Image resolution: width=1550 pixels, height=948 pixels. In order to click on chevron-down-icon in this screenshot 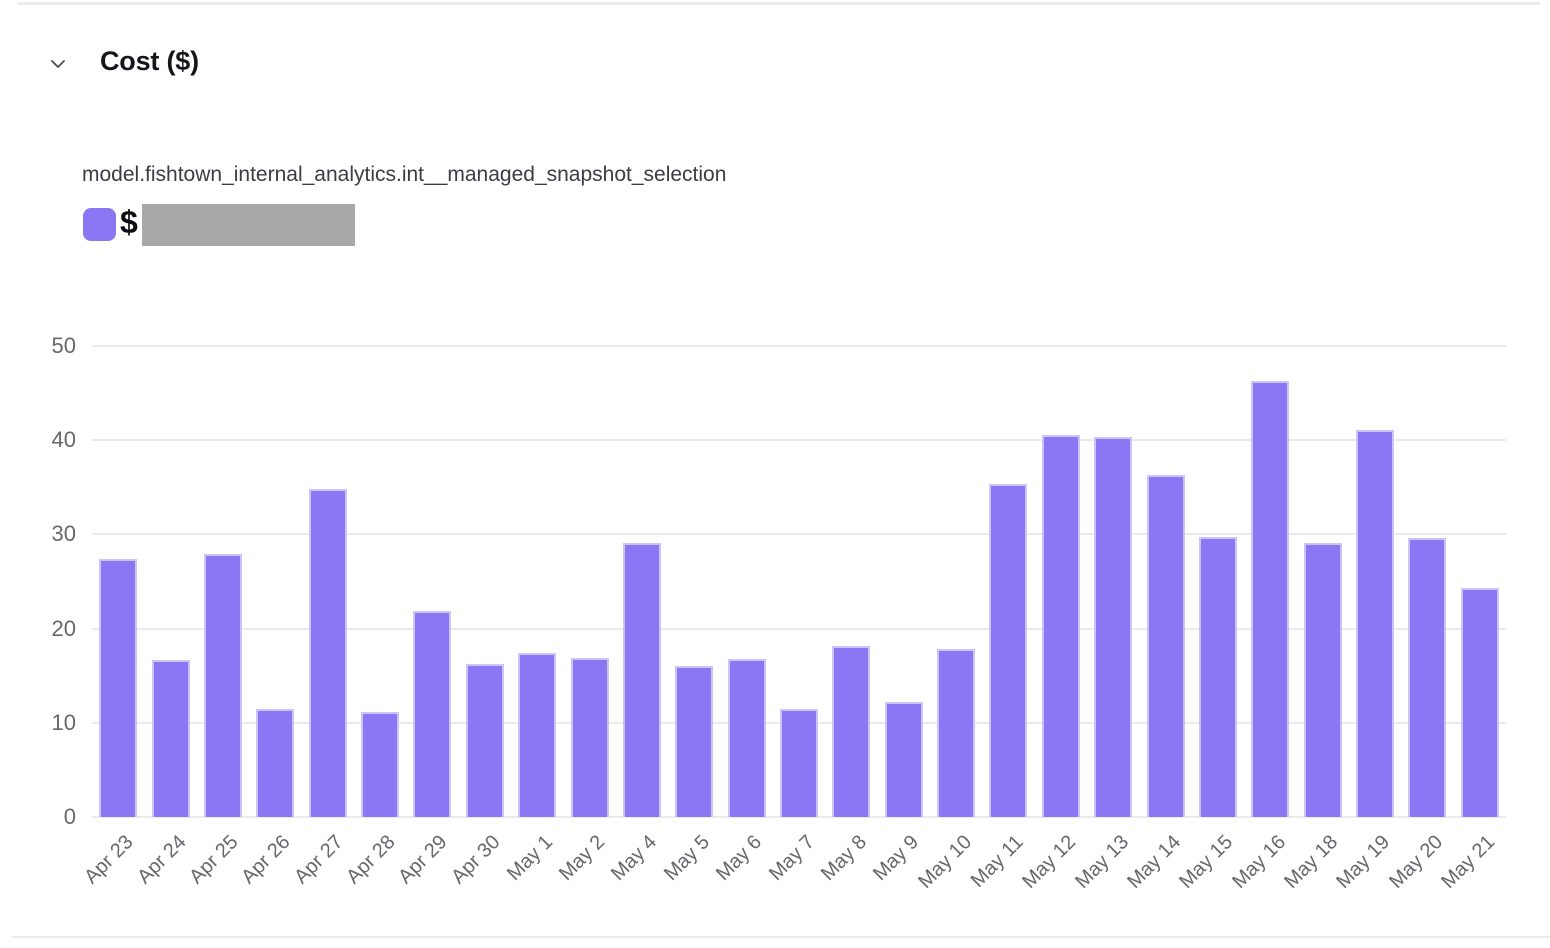, I will do `click(58, 64)`.